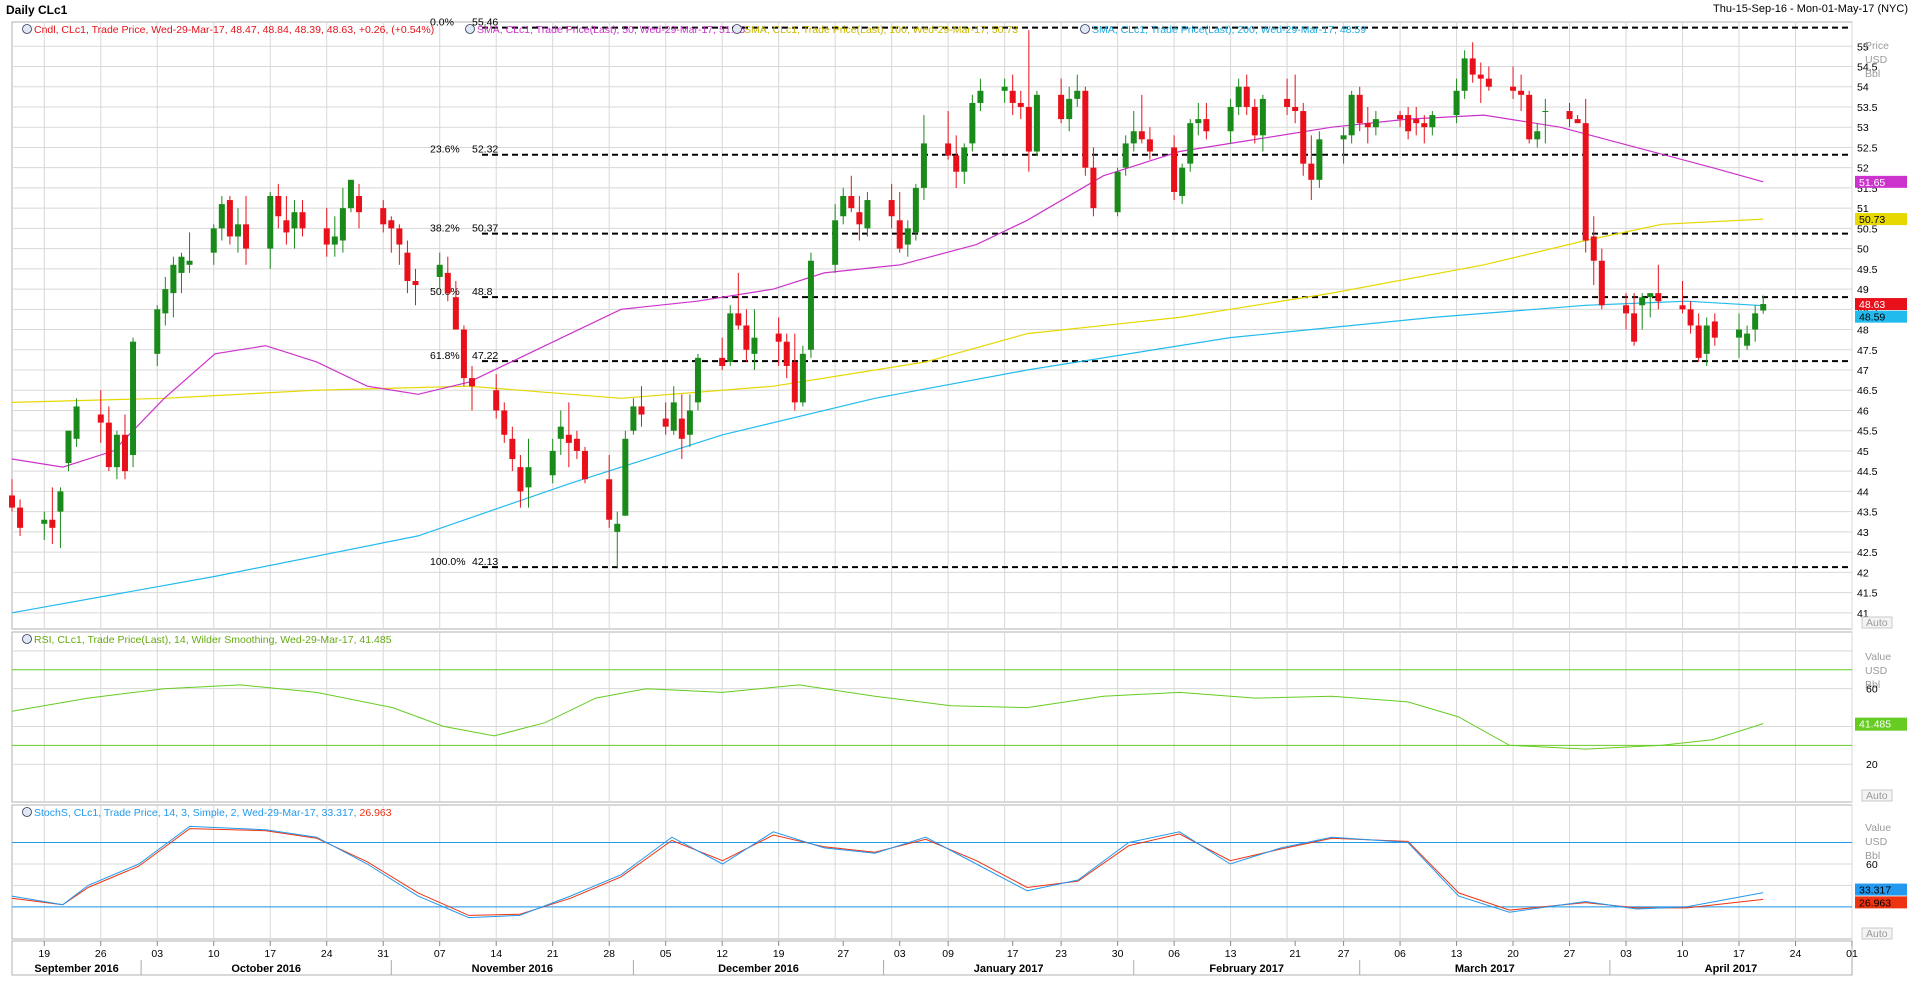 The image size is (1916, 991). What do you see at coordinates (1867, 391) in the screenshot?
I see `price-tick-label: 46.5` at bounding box center [1867, 391].